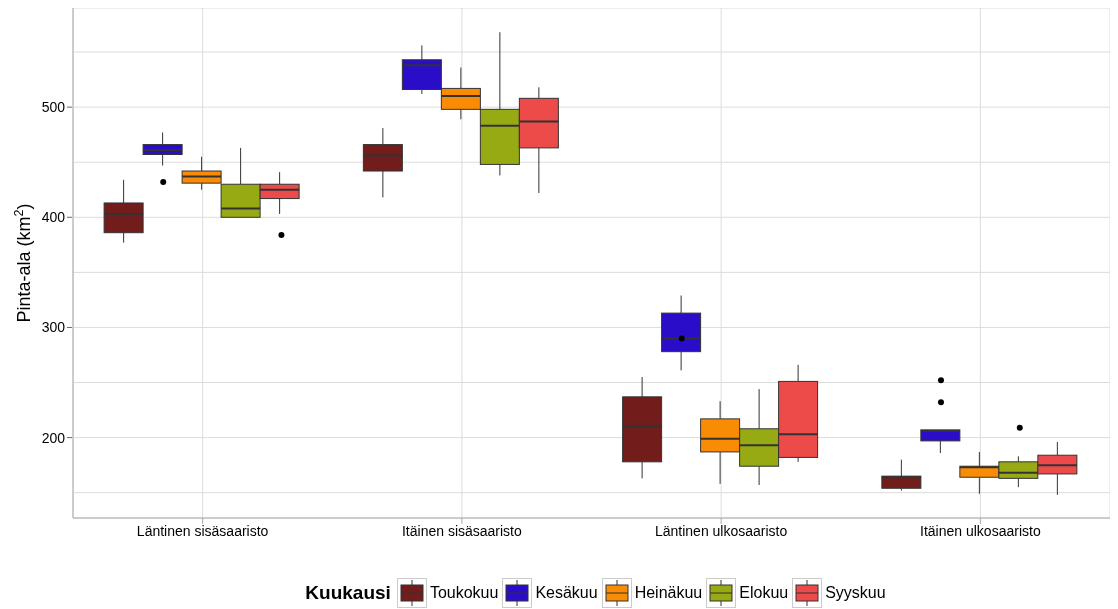 This screenshot has width=1118, height=609. I want to click on legend-label: Kesäkuu, so click(566, 593).